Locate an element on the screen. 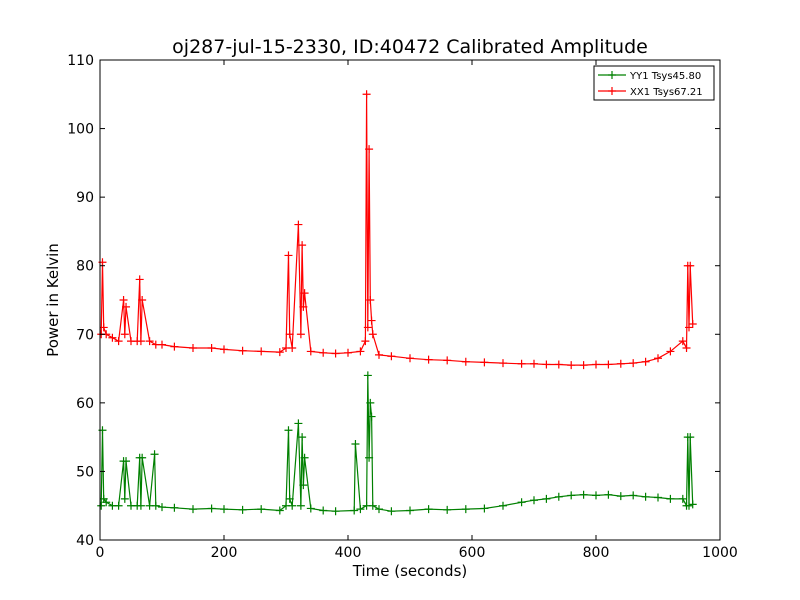 The width and height of the screenshot is (800, 600). x-tick-label: 1000 is located at coordinates (720, 553).